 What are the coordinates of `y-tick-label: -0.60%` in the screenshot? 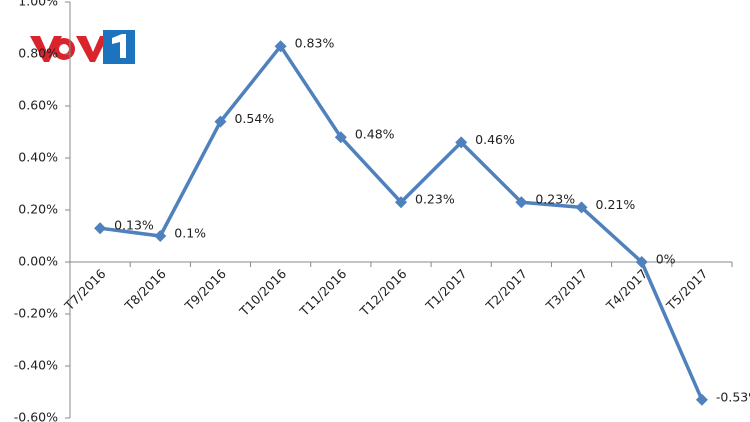 It's located at (36, 416).